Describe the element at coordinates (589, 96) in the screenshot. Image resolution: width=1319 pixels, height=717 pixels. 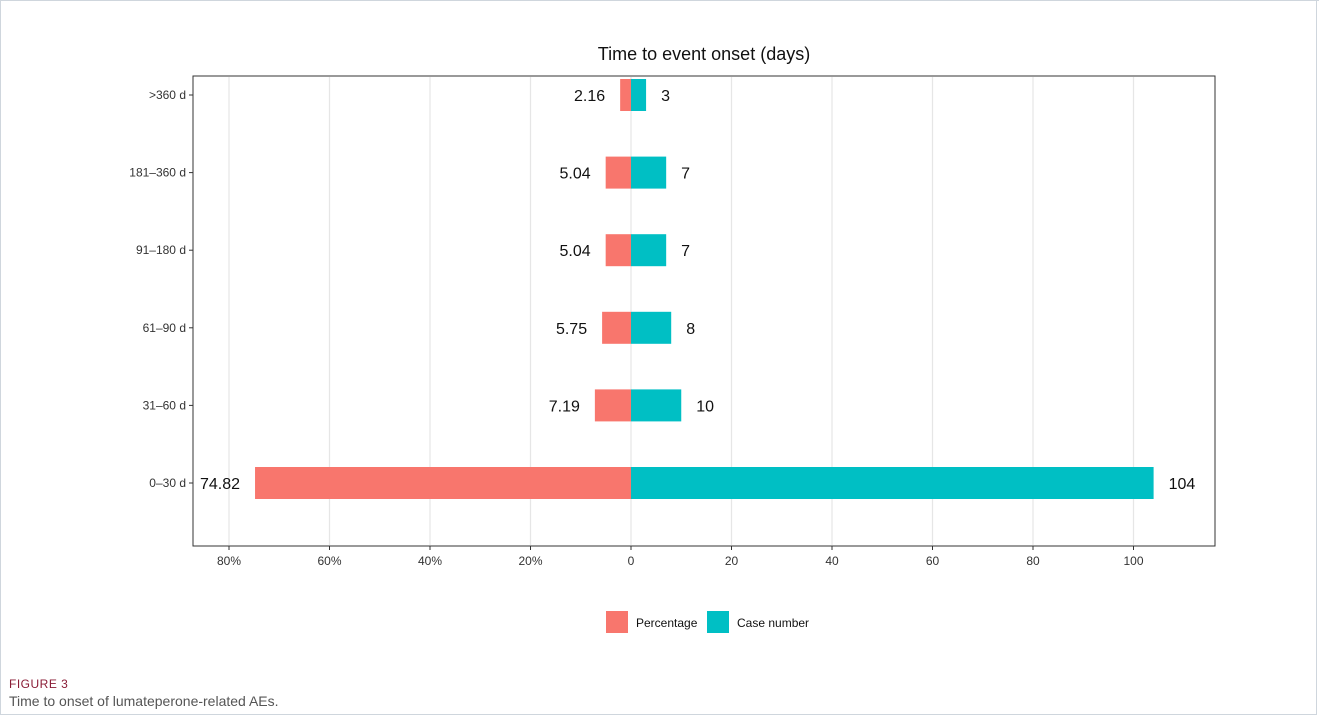
I see `data-label-percentage: 2.16` at that location.